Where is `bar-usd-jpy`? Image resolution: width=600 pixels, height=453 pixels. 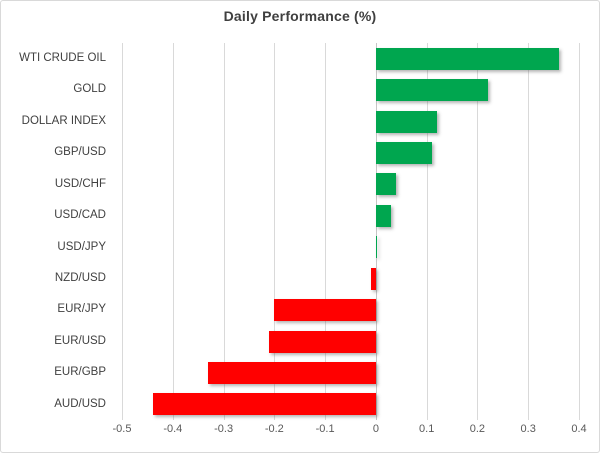 bar-usd-jpy is located at coordinates (376, 247).